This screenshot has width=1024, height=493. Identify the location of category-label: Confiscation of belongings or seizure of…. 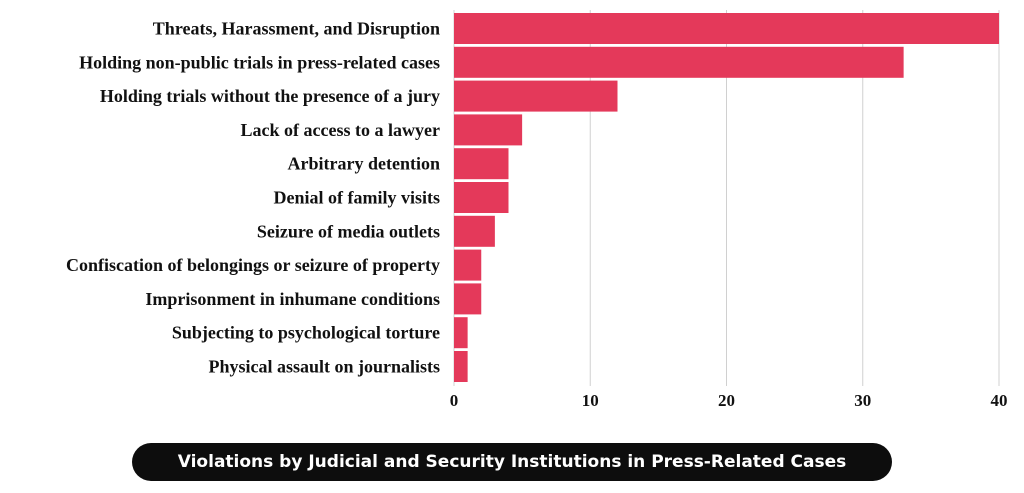
(253, 265).